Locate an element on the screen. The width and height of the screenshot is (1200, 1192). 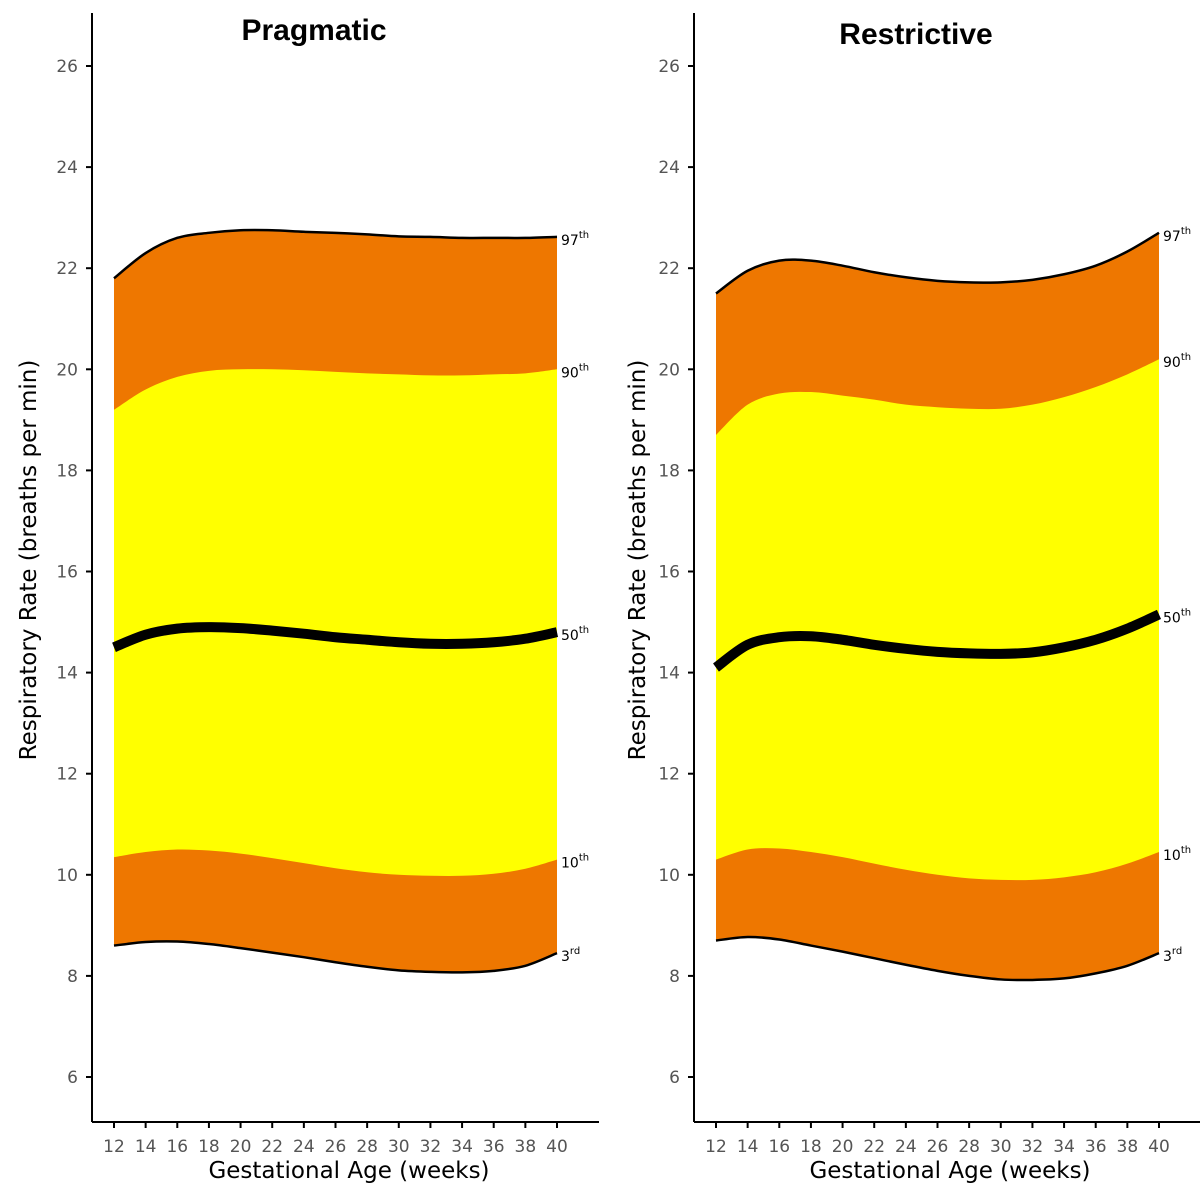
panel-title: Pragmatic is located at coordinates (313, 30).